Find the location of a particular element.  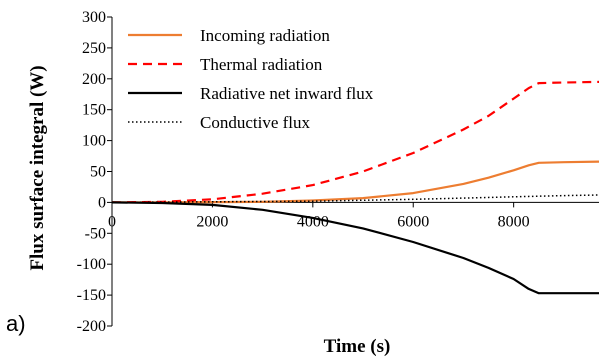

y-tick-label: -100 is located at coordinates (91, 264).